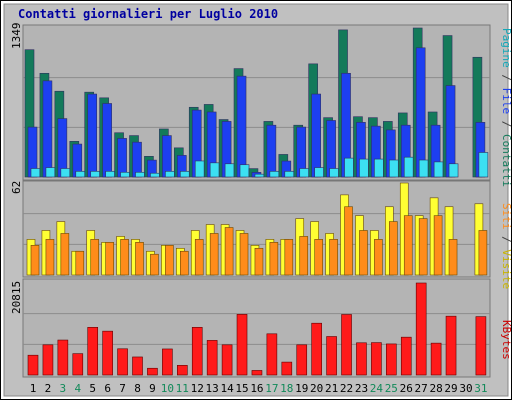 The image size is (512, 400). Describe the element at coordinates (77, 388) in the screenshot. I see `x-tick-label-day-4: 4` at that location.